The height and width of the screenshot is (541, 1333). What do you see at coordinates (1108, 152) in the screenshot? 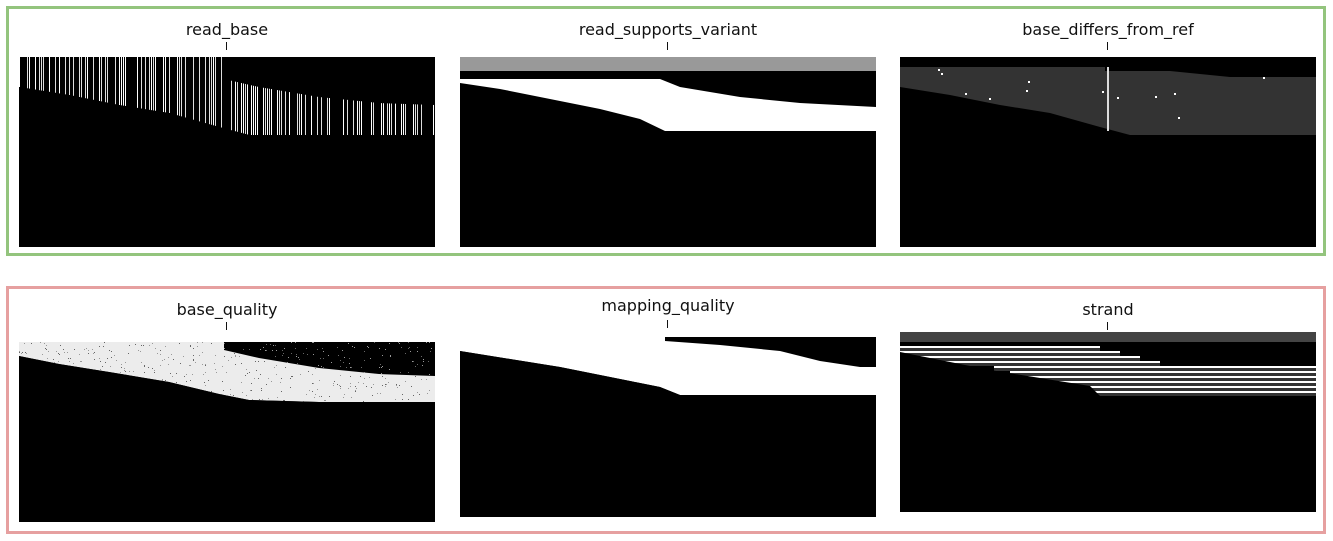
I see `pileup-image-base-differs-from-ref` at bounding box center [1108, 152].